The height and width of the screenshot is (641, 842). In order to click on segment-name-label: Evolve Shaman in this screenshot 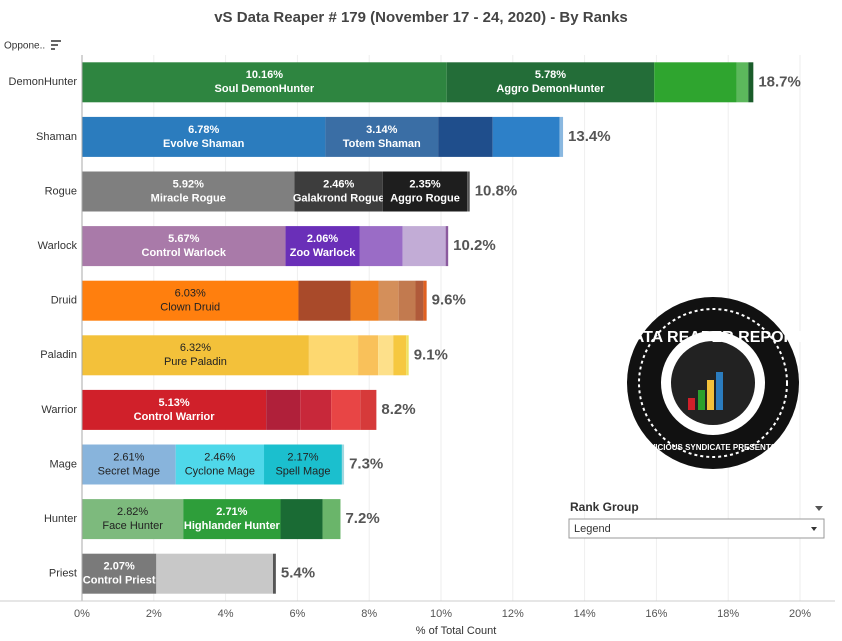, I will do `click(204, 144)`.